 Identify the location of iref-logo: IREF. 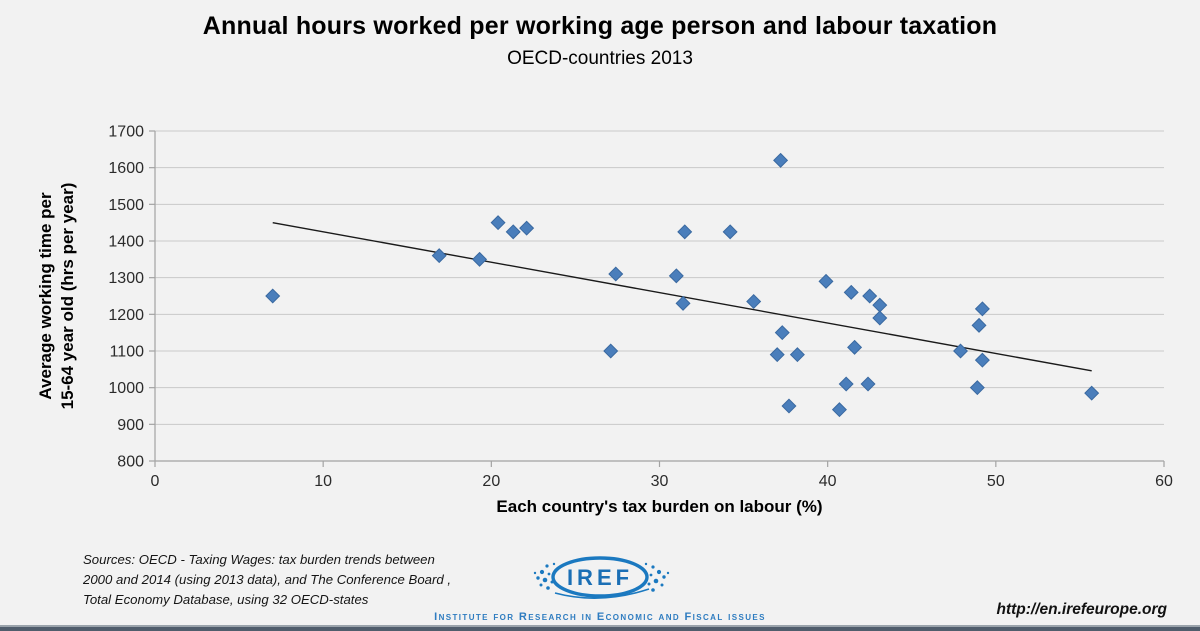
(600, 578).